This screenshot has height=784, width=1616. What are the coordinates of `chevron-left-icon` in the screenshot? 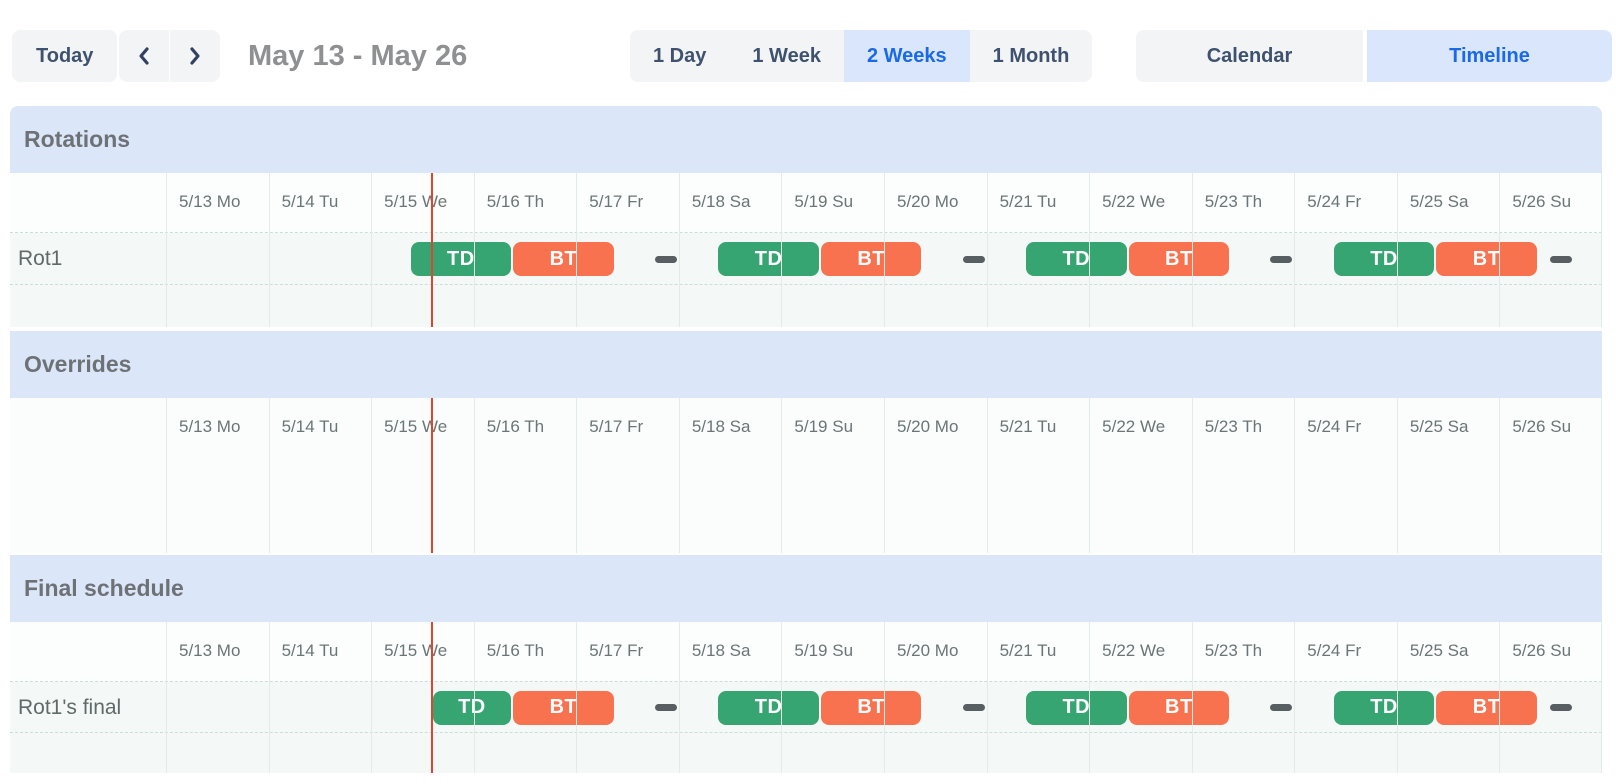 It's located at (144, 56).